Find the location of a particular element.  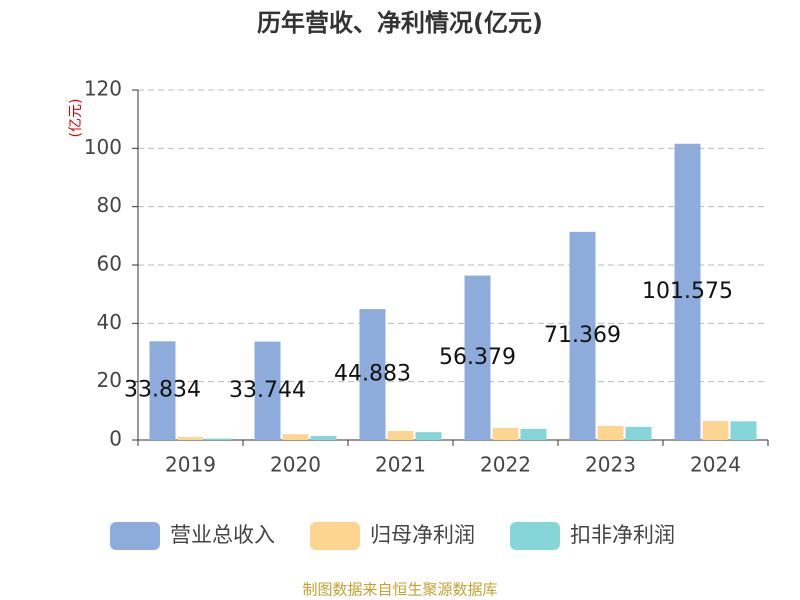

data-label: 33.744 is located at coordinates (267, 390).